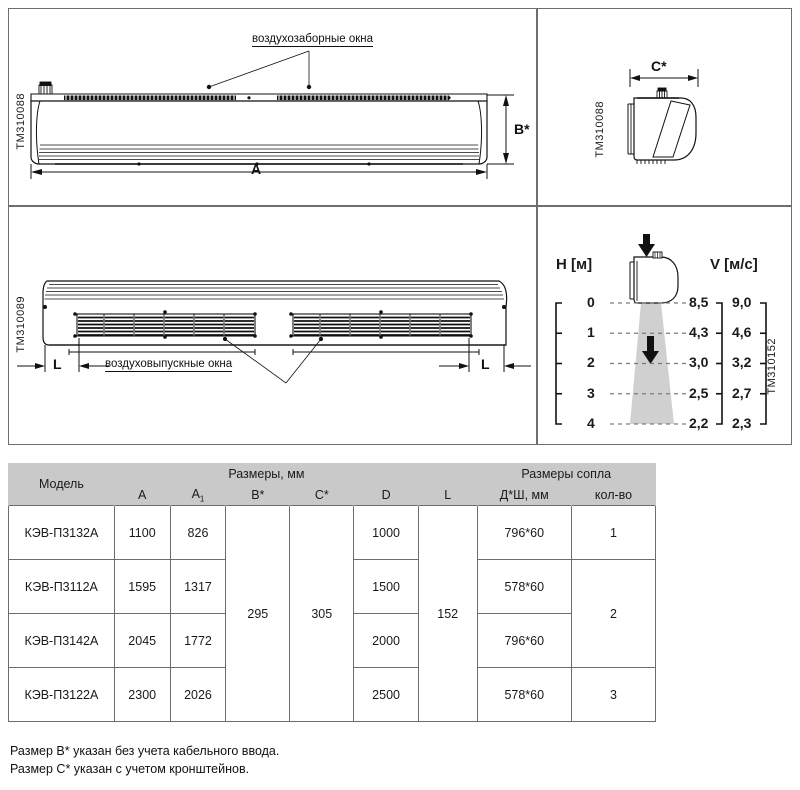 The height and width of the screenshot is (790, 800). What do you see at coordinates (259, 123) in the screenshot?
I see `unit-front-body` at bounding box center [259, 123].